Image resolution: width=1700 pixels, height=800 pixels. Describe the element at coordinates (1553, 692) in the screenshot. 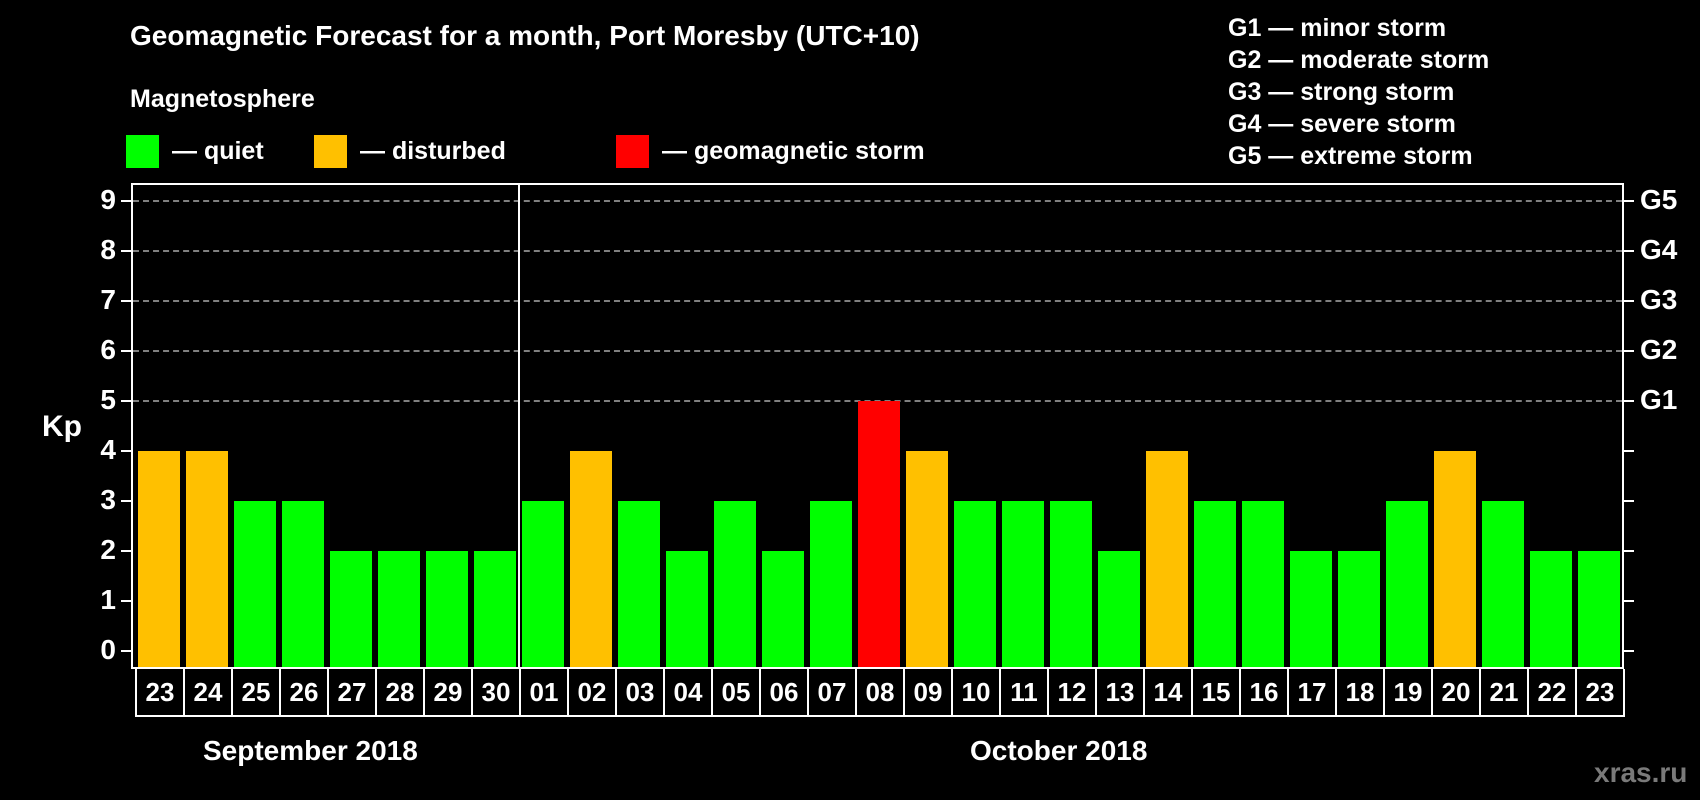

I see `date-cell: 22` at that location.